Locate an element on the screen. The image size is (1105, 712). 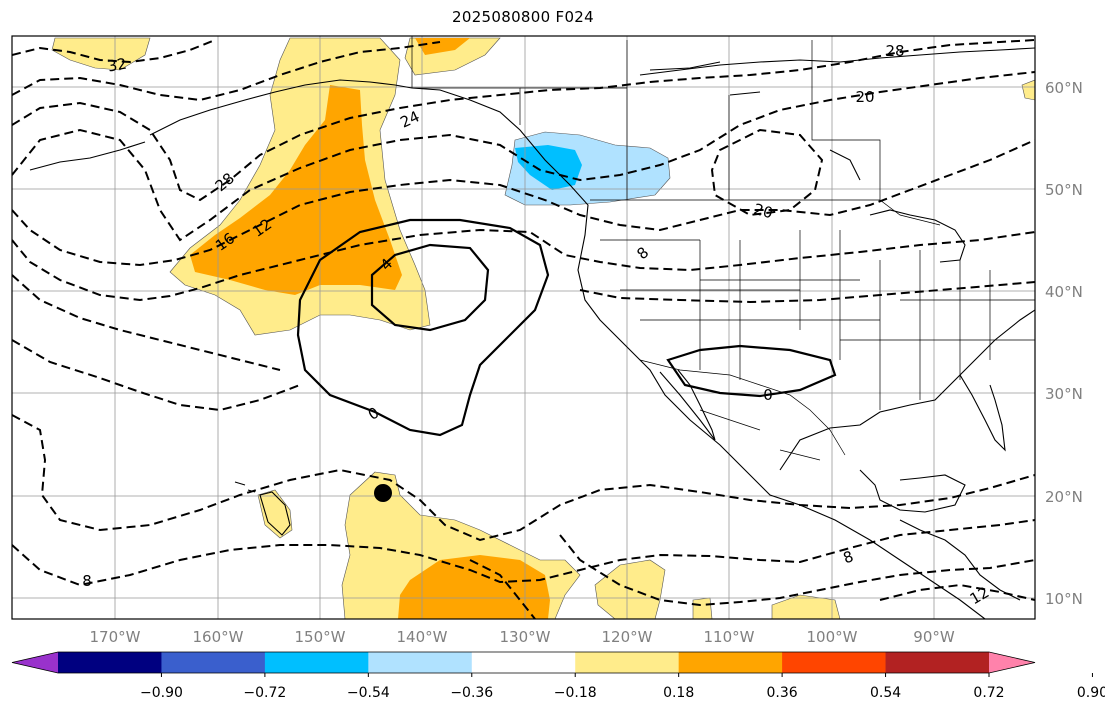
colorbar-tick-label: −0.72 is located at coordinates (264, 693).